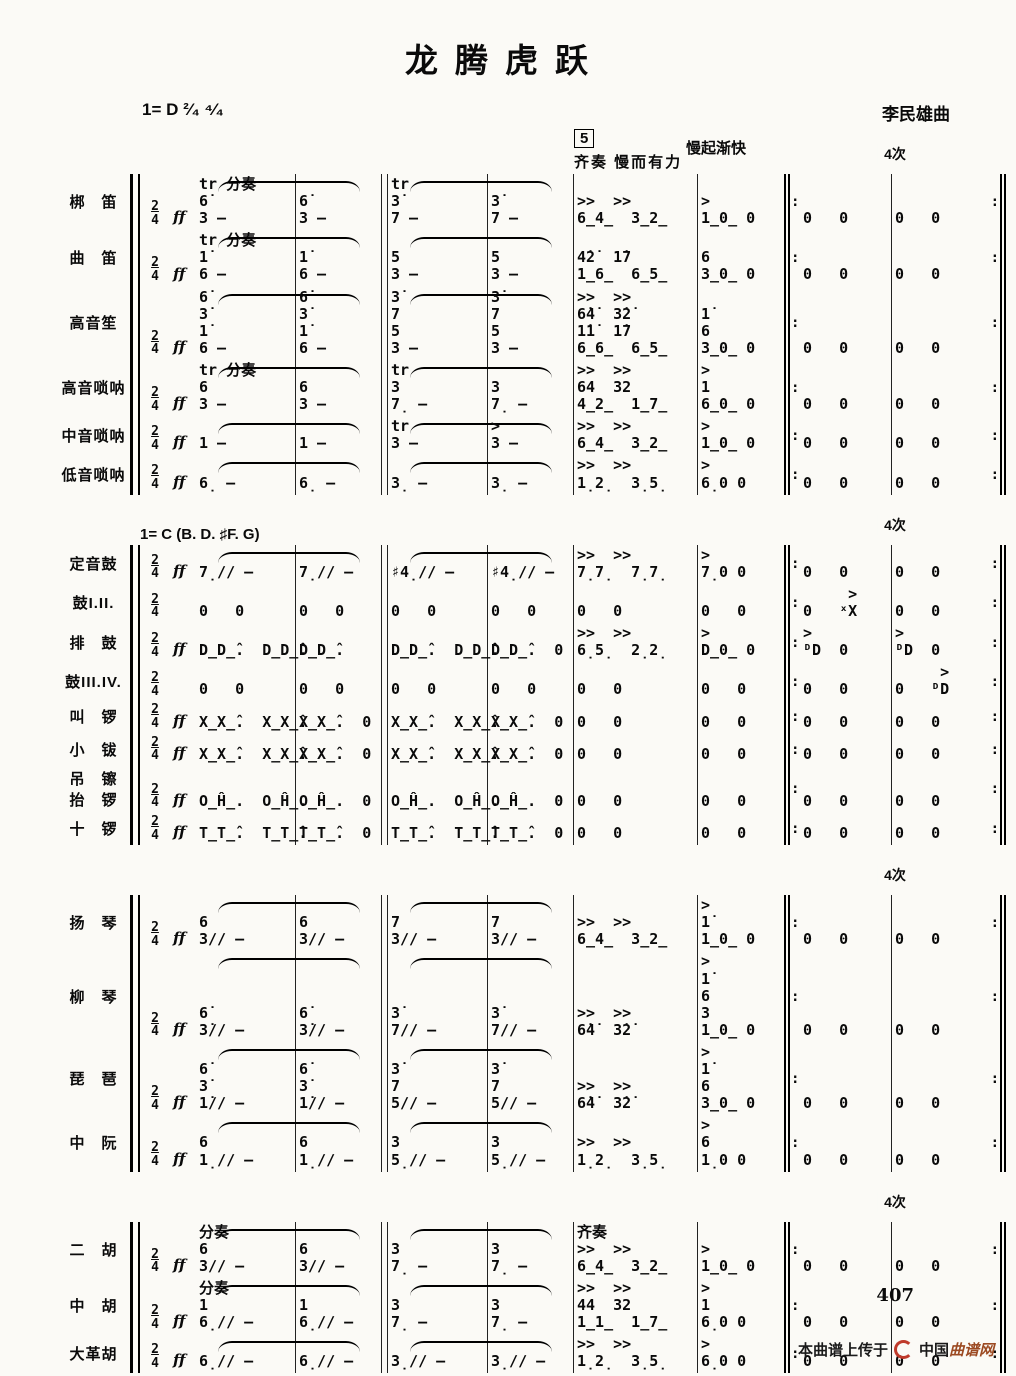  Describe the element at coordinates (93, 924) in the screenshot. I see `instrument-name: 扬 琴` at that location.